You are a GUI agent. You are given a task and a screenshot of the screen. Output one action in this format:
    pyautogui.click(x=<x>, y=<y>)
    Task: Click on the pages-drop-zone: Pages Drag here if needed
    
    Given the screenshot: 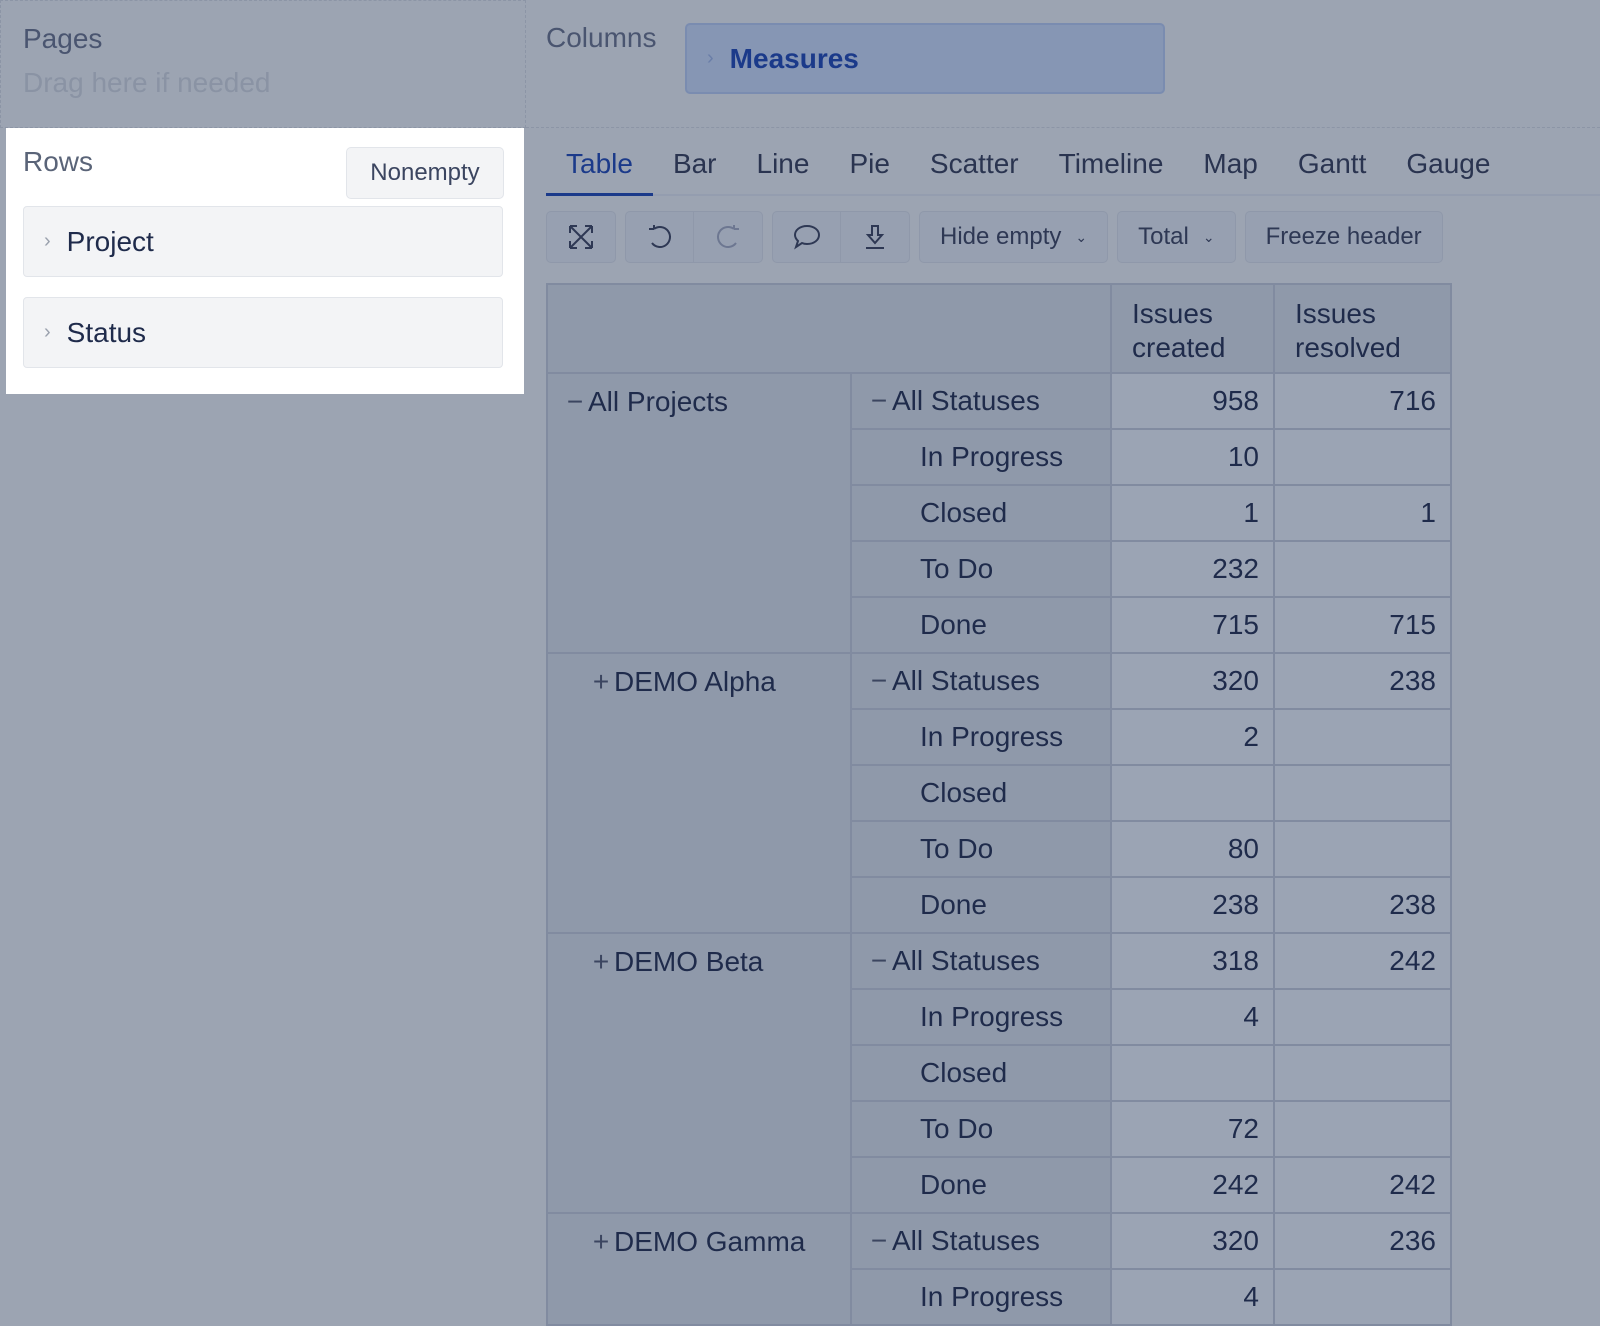 What is the action you would take?
    pyautogui.click(x=263, y=64)
    